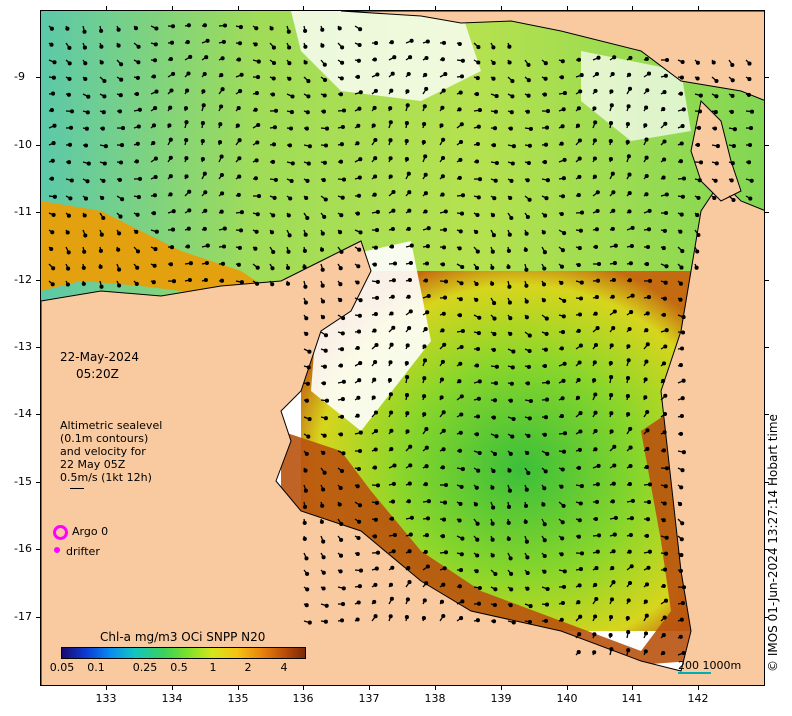 Image resolution: width=792 pixels, height=716 pixels. Describe the element at coordinates (96, 667) in the screenshot. I see `colorbar-tick-label: 0.1` at that location.